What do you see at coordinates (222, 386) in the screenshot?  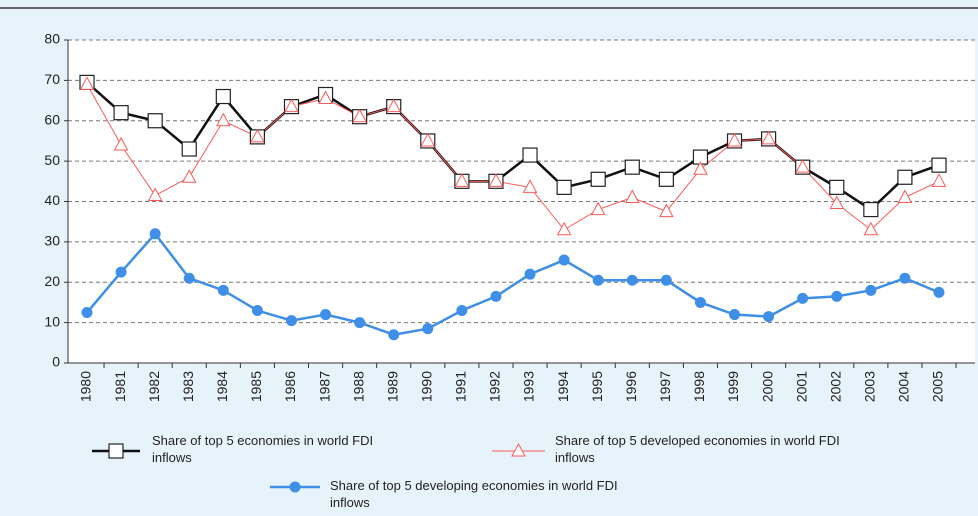 I see `x-tick-label: 1984` at bounding box center [222, 386].